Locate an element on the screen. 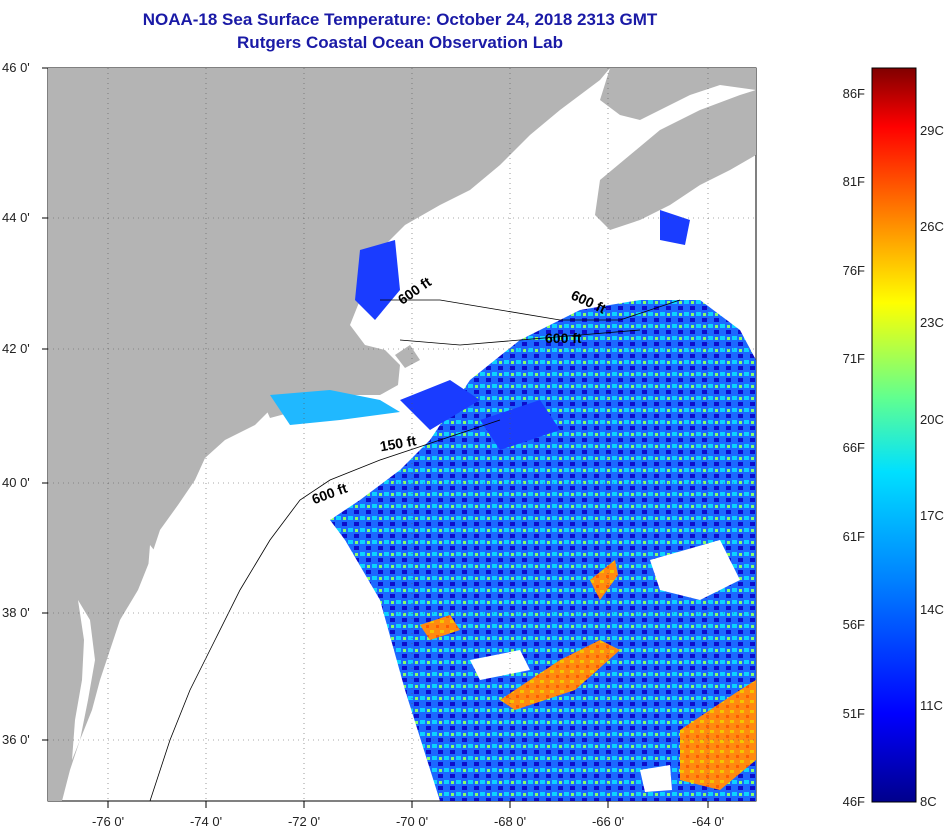  lon-label: -74 0' is located at coordinates (206, 821).